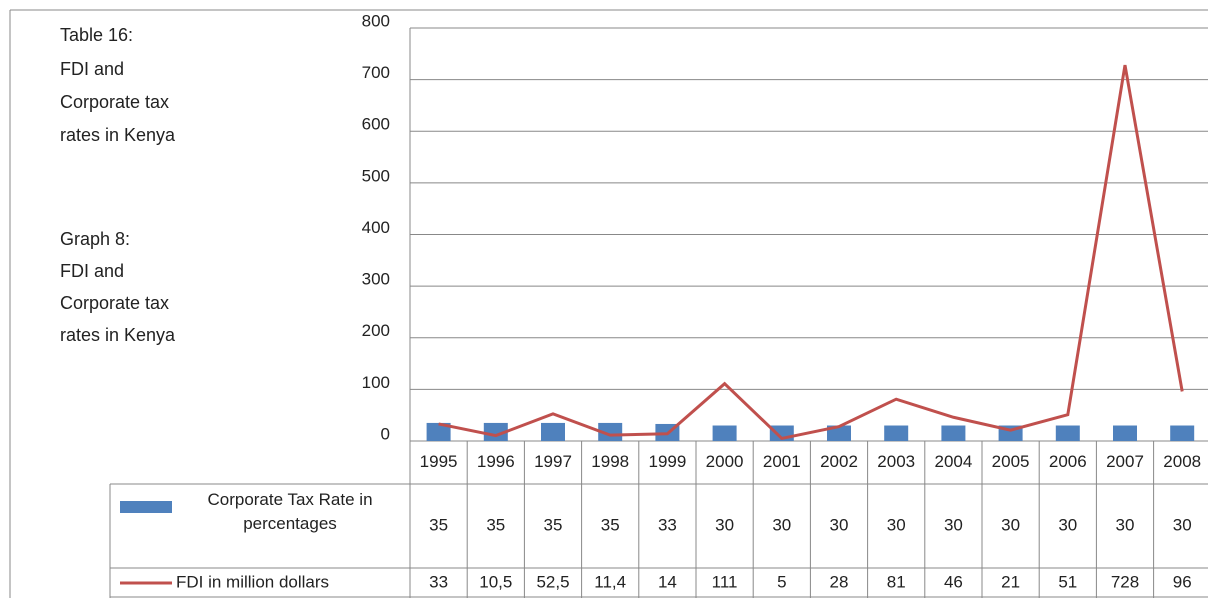  I want to click on table-cell: 46, so click(953, 581).